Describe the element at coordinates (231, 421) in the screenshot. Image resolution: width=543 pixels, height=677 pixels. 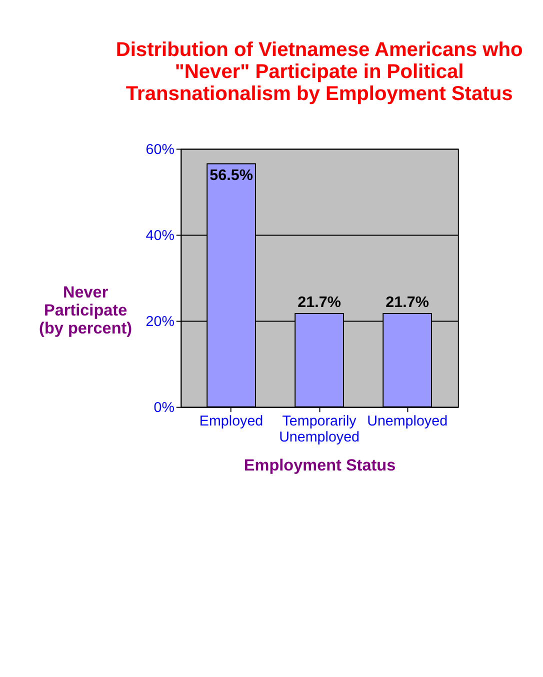
I see `x-tick-label: Employed` at that location.